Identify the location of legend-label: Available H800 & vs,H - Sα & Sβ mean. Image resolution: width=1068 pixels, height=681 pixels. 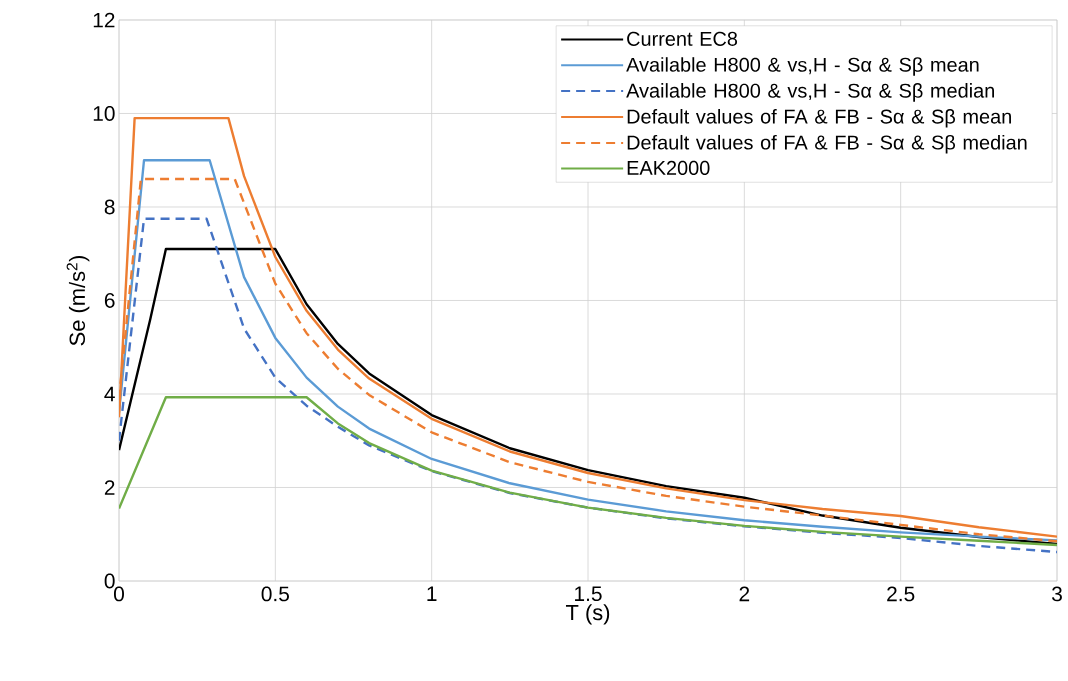
(802, 66).